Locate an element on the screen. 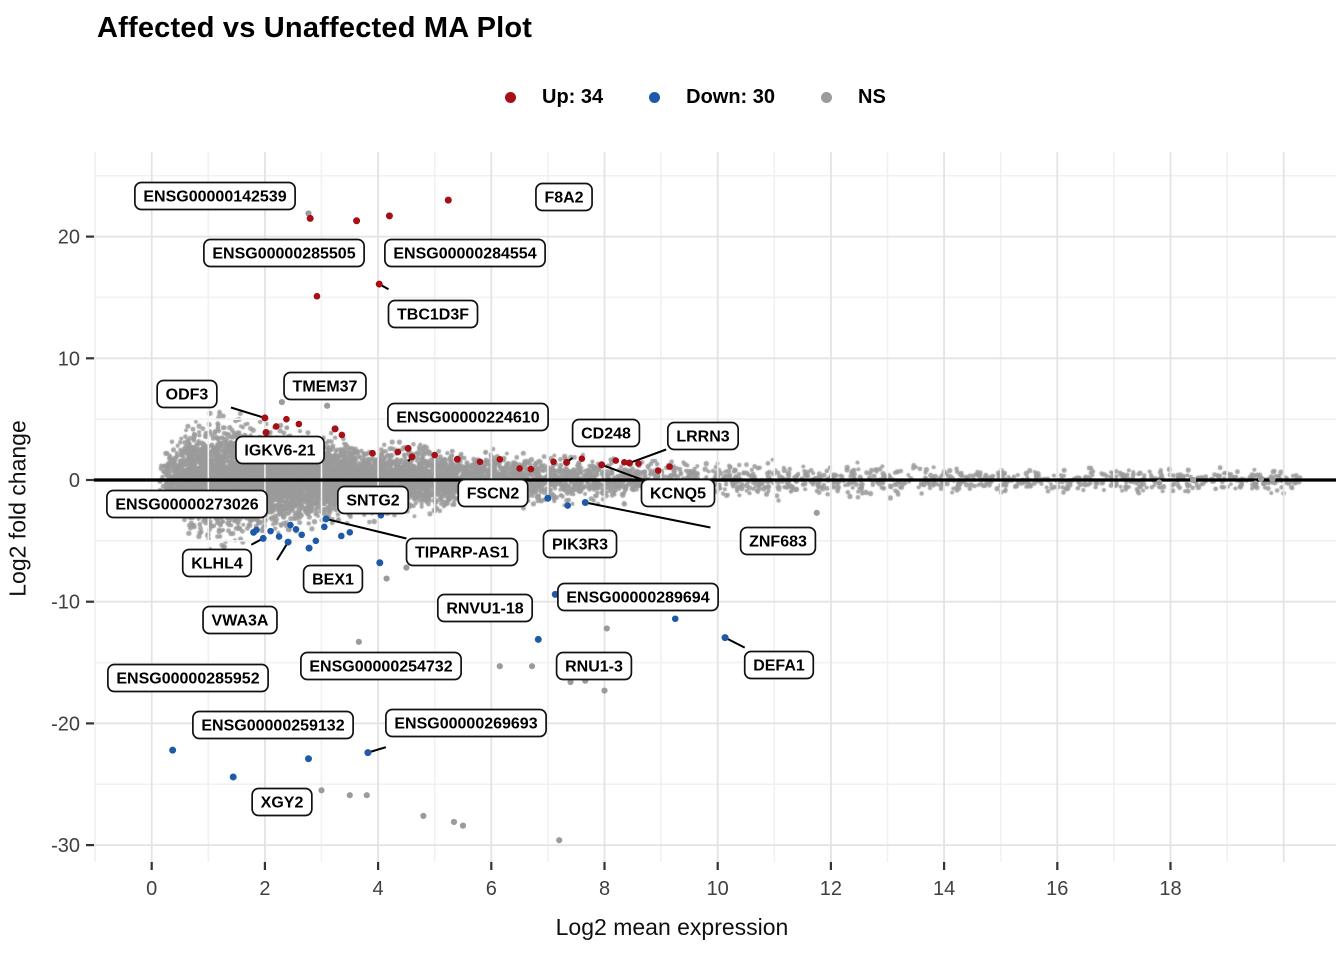 The image size is (1344, 960). gene-label-ENSG00000269693: ENSG00000269693 is located at coordinates (466, 723).